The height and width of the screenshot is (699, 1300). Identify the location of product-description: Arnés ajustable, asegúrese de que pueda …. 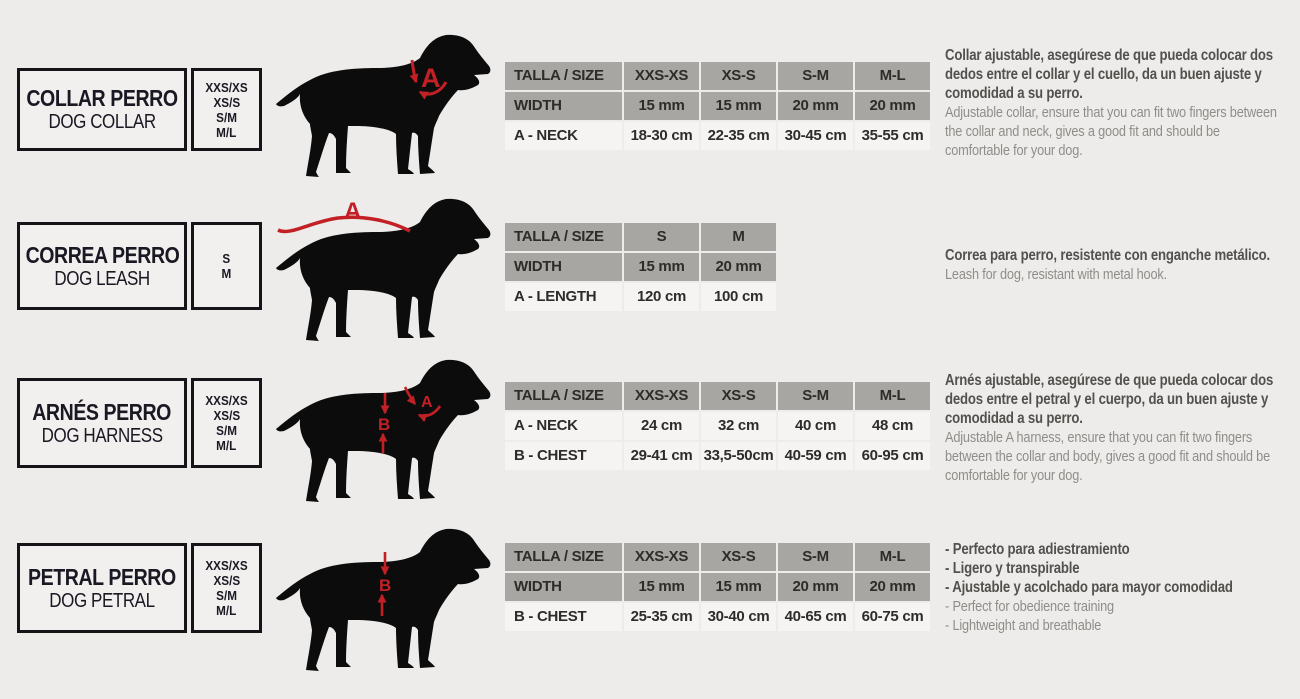
(1116, 428).